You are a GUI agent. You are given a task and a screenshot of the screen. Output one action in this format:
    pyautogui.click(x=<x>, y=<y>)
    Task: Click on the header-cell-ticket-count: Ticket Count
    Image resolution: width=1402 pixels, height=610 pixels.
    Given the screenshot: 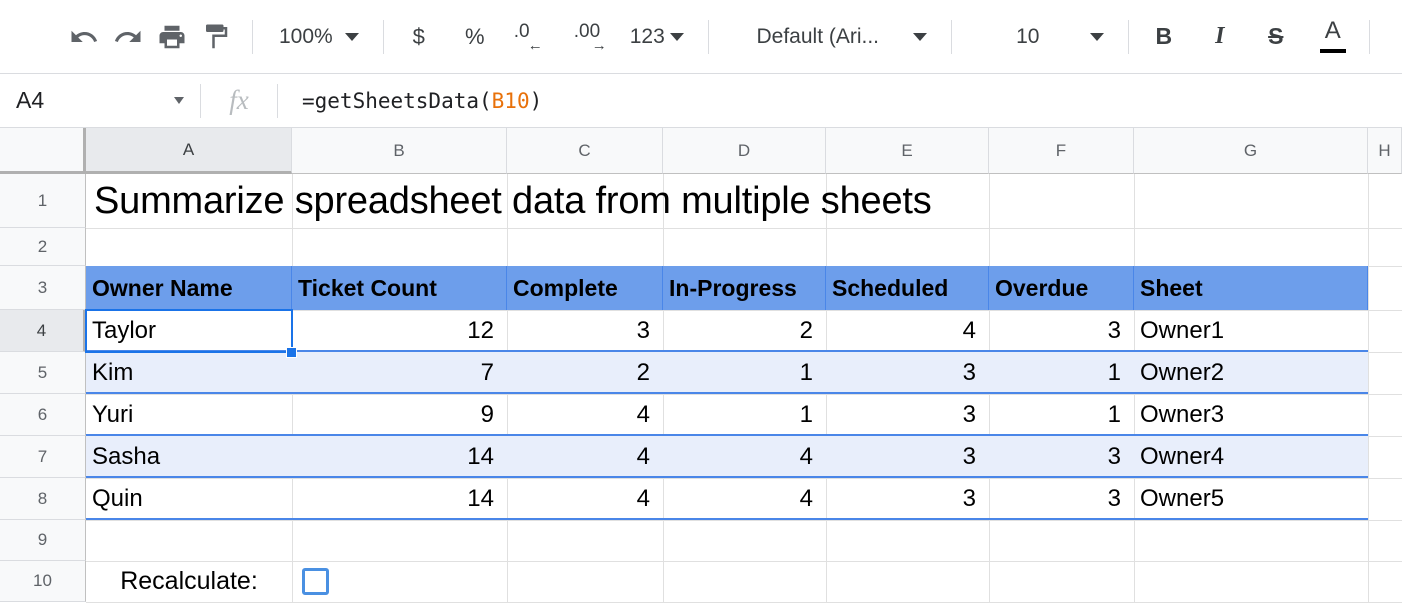 What is the action you would take?
    pyautogui.click(x=399, y=288)
    